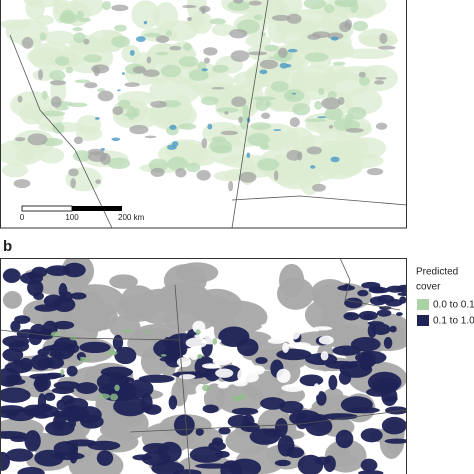  Describe the element at coordinates (22, 217) in the screenshot. I see `scale-label: 0` at that location.